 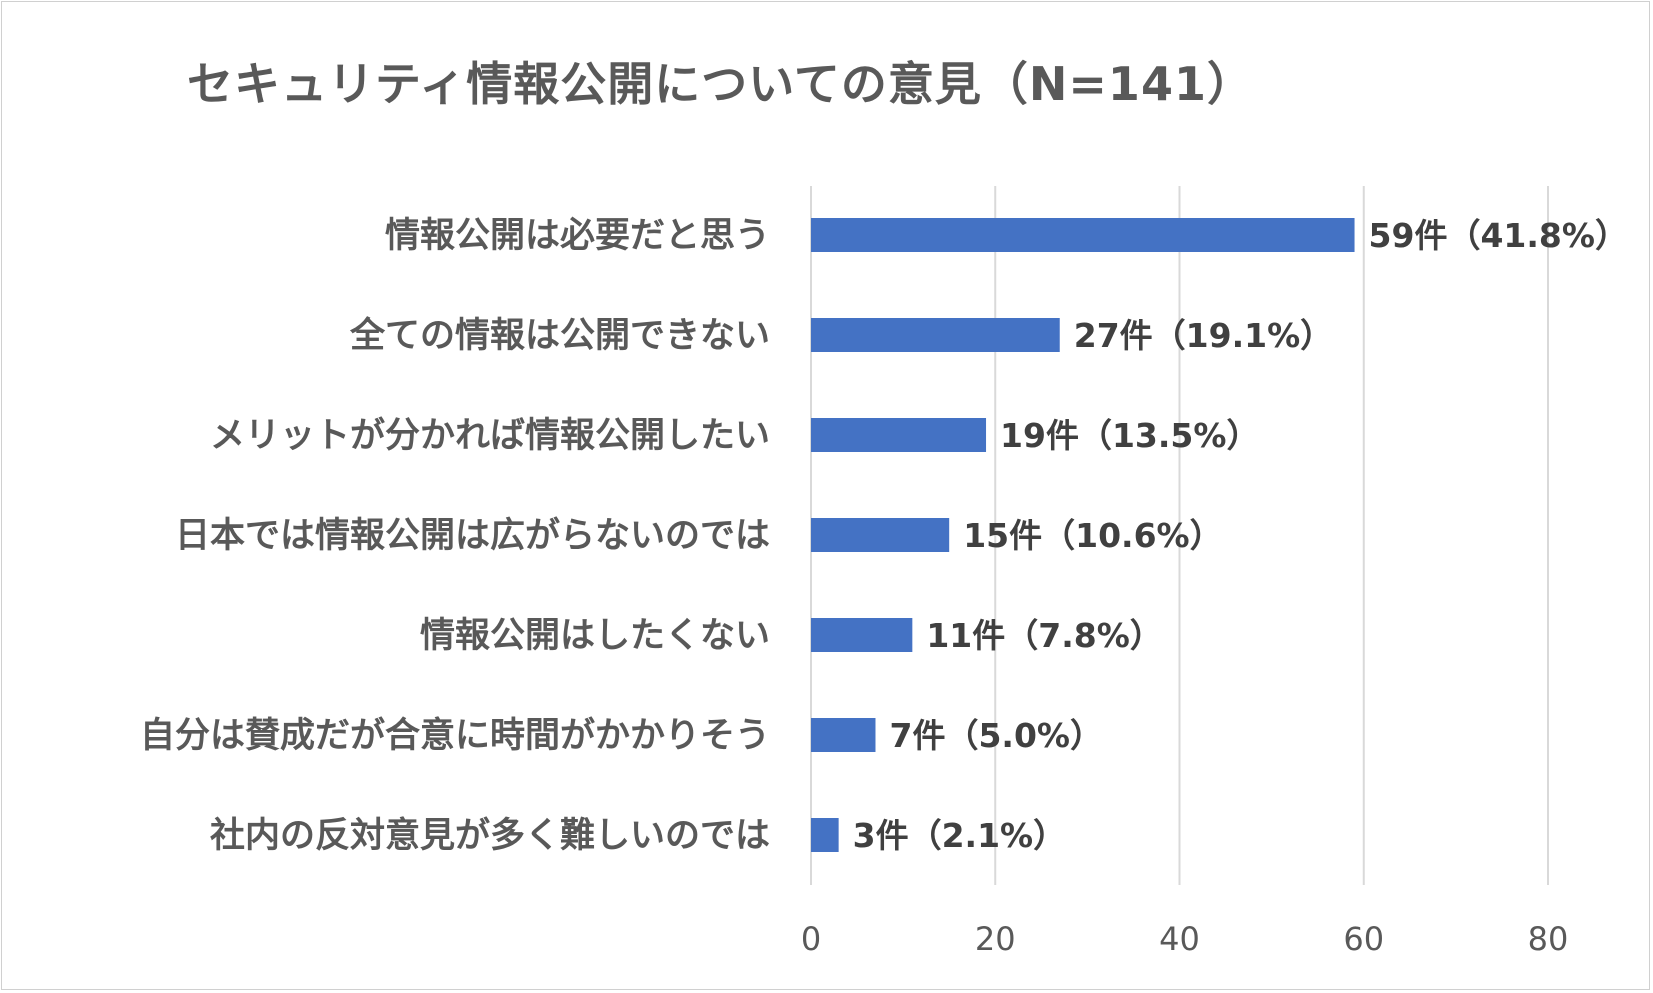 What do you see at coordinates (1044, 635) in the screenshot?
I see `data-label: 11件（7.8%）` at bounding box center [1044, 635].